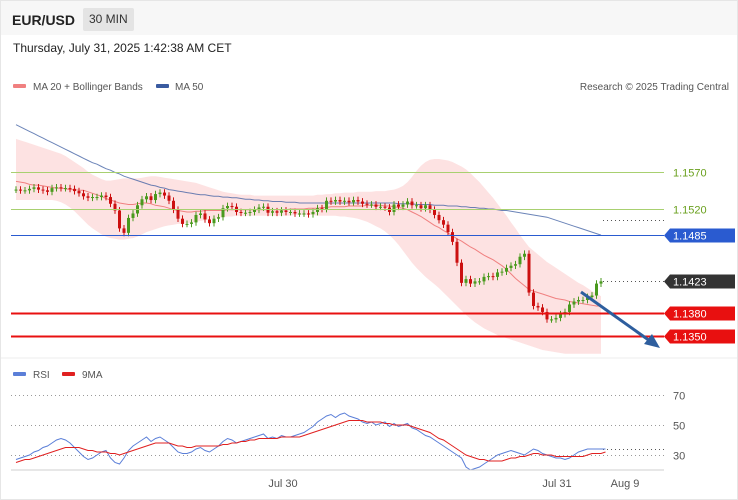 This screenshot has height=500, width=738. What do you see at coordinates (690, 283) in the screenshot?
I see `level-label: 1.1423` at bounding box center [690, 283].